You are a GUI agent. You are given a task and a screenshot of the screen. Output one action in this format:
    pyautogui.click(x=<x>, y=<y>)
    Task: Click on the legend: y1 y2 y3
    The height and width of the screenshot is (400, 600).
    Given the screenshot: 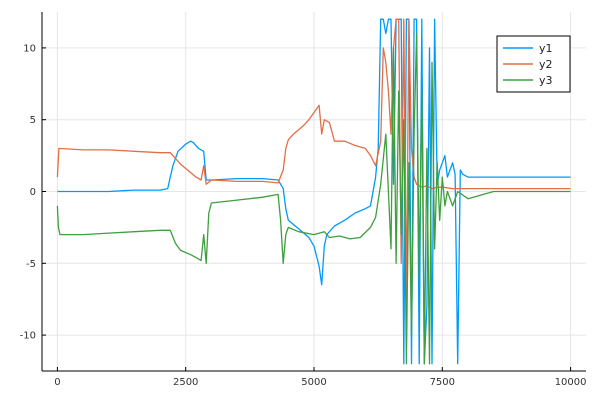 What is the action you would take?
    pyautogui.click(x=533, y=64)
    